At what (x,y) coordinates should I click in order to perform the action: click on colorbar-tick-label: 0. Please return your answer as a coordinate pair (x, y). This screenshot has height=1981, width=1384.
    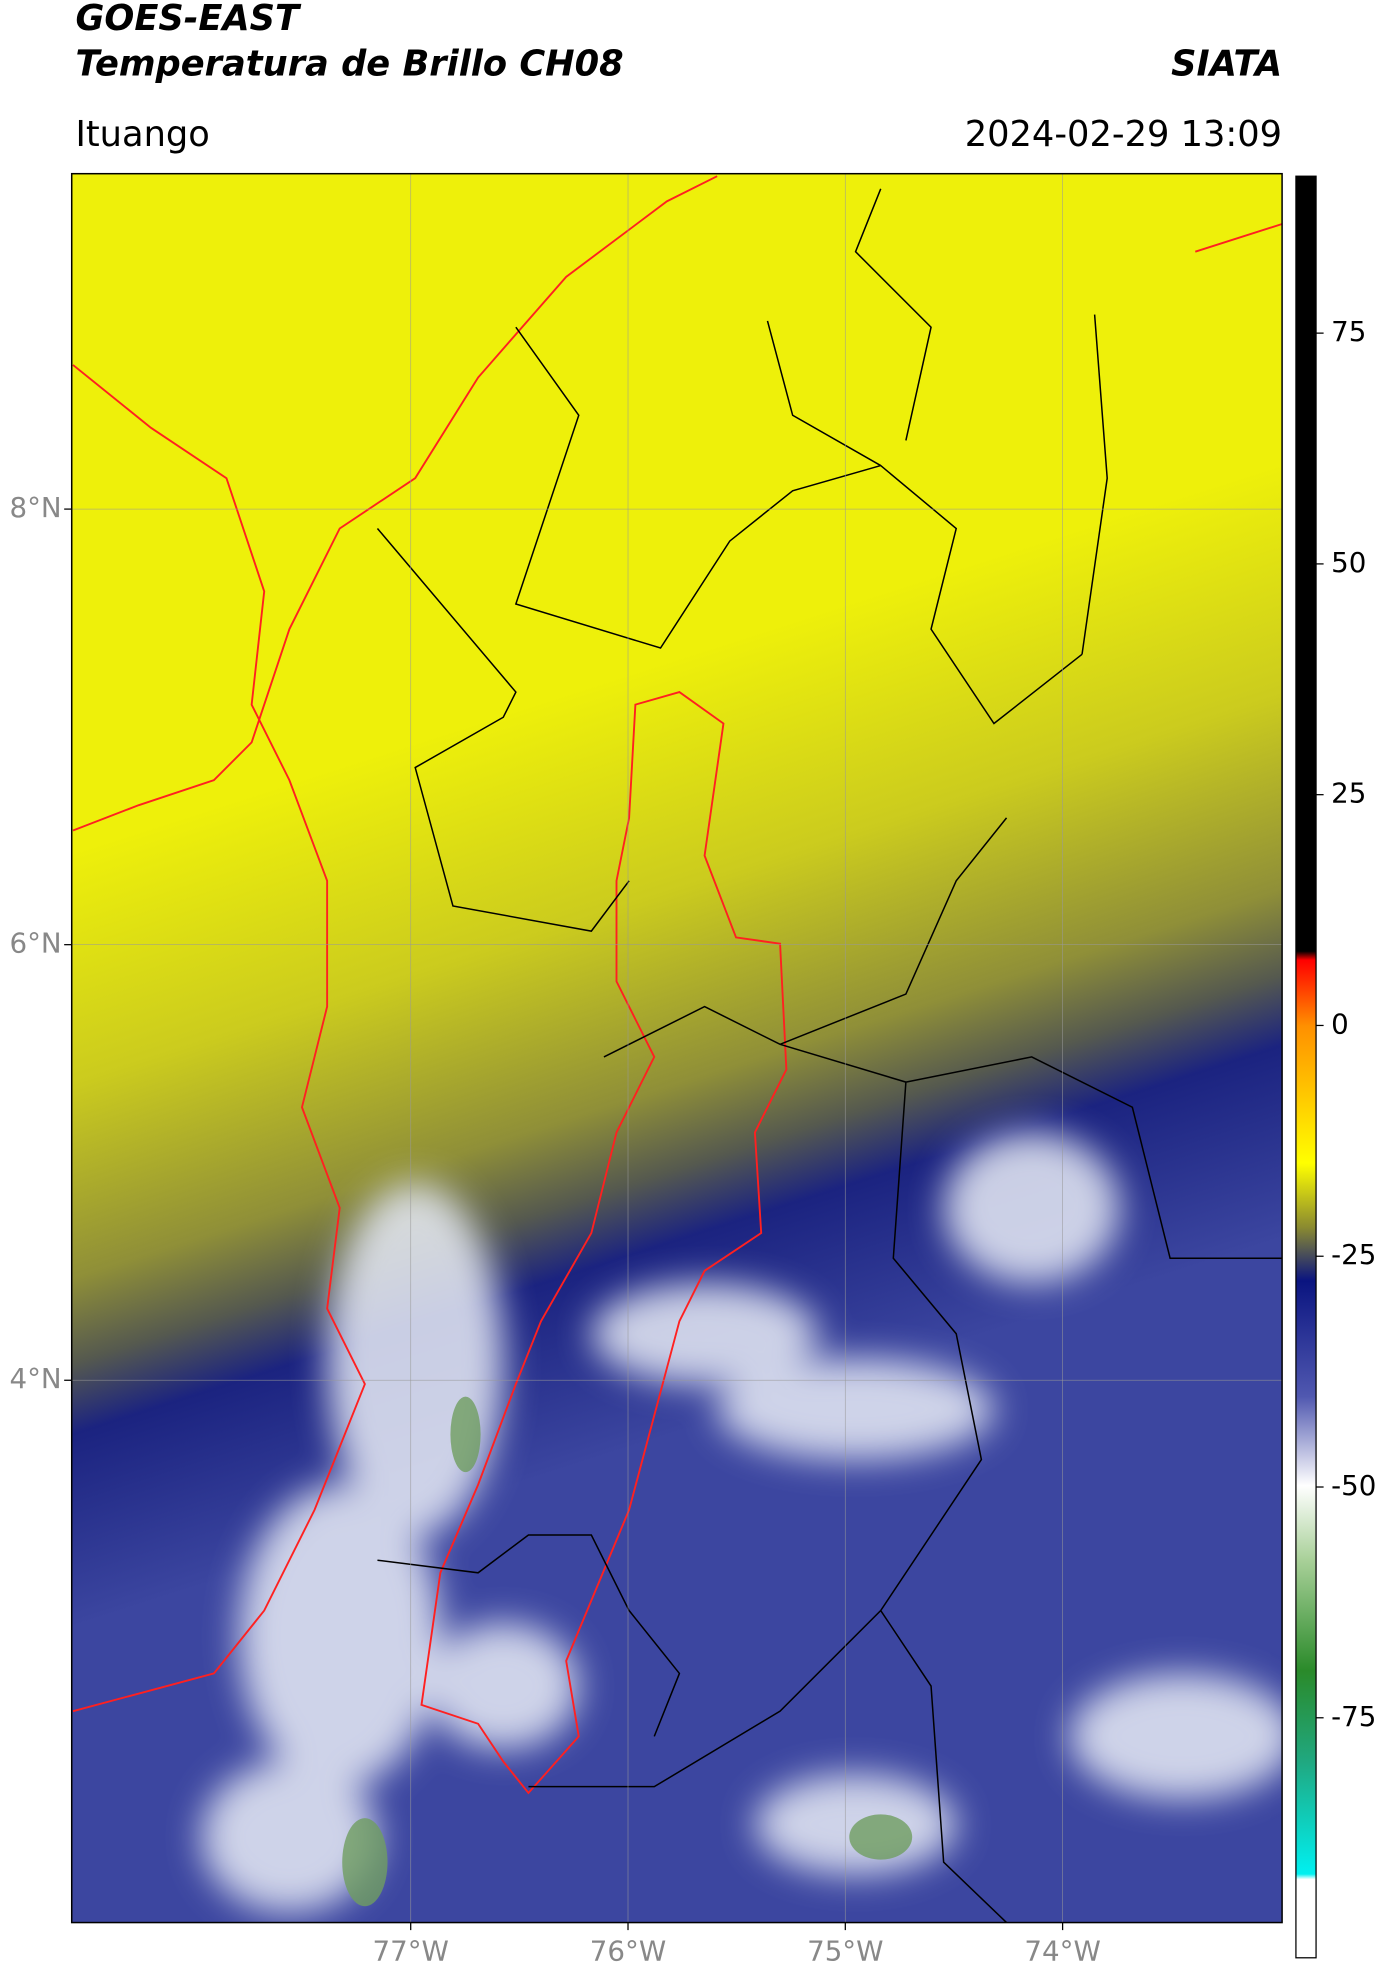
    Looking at the image, I should click on (1340, 1023).